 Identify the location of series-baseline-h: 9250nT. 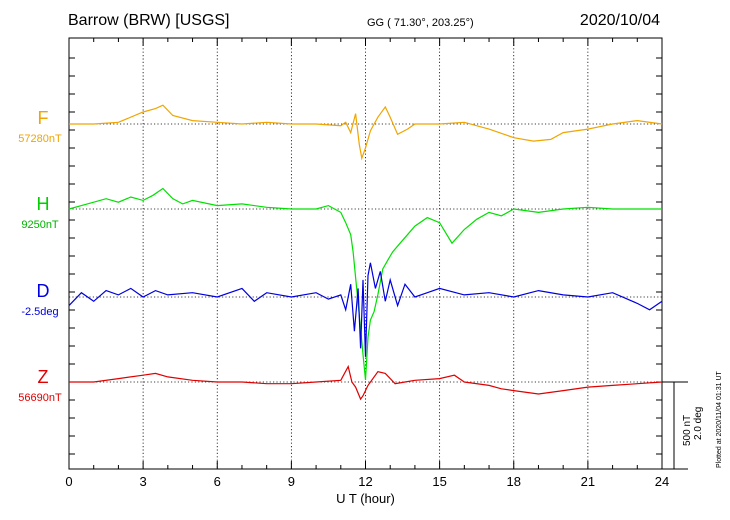
(40, 225).